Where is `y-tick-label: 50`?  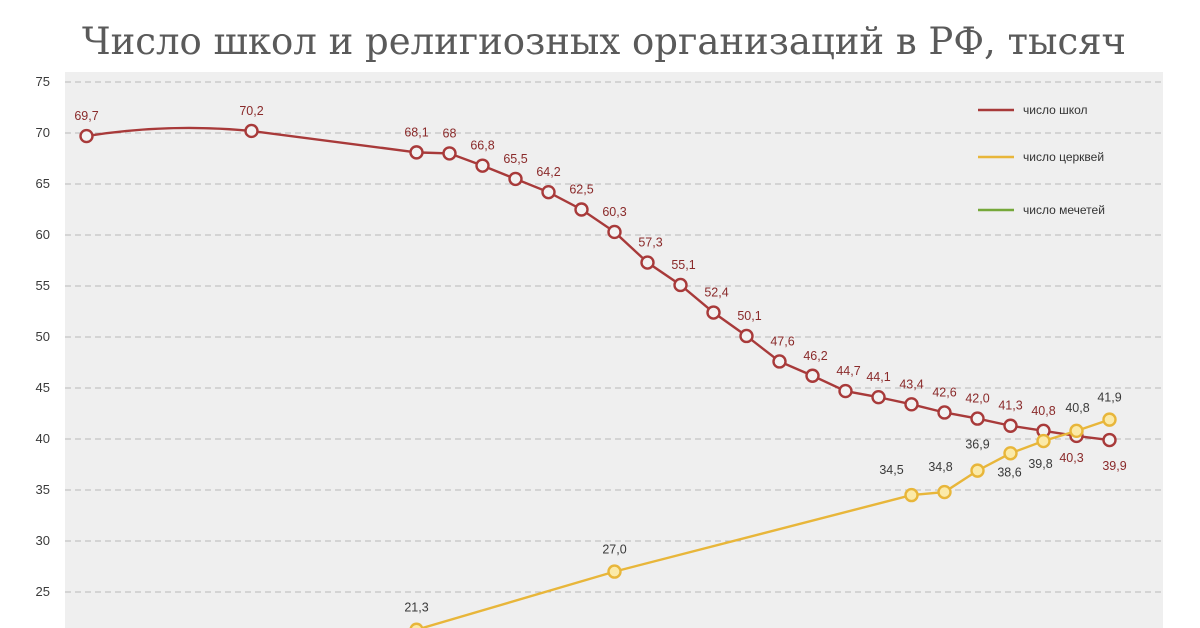 y-tick-label: 50 is located at coordinates (43, 336).